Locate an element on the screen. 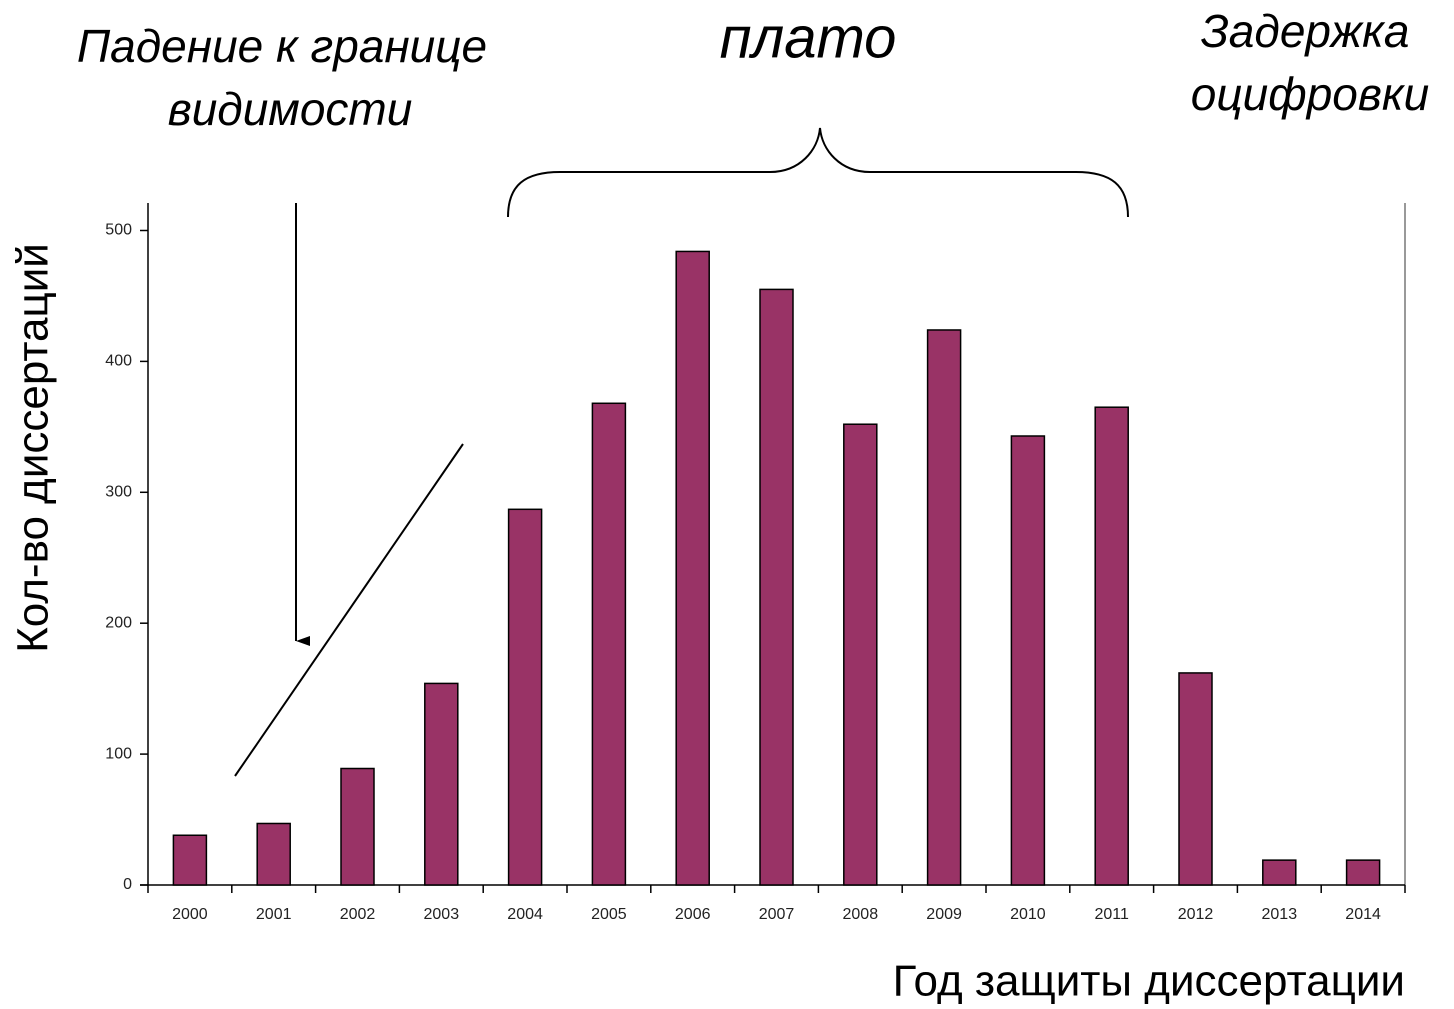  x-tick-label: 2011 is located at coordinates (1111, 914).